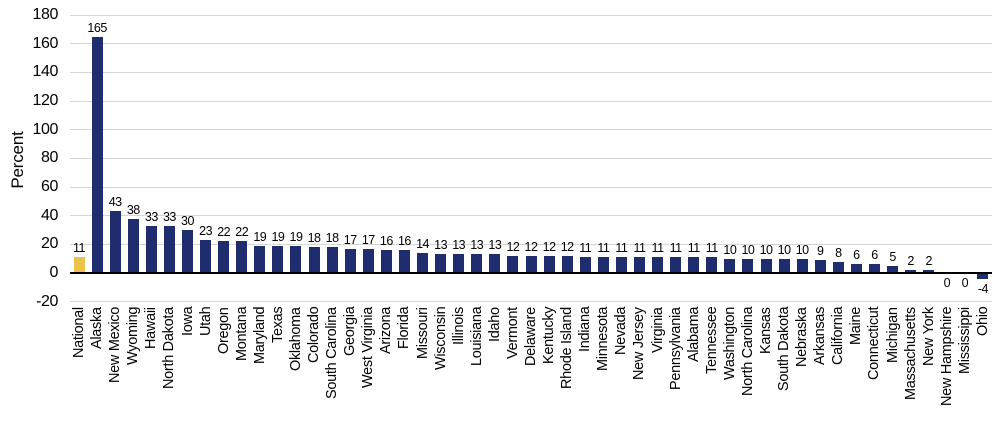 The height and width of the screenshot is (440, 1000). Describe the element at coordinates (748, 265) in the screenshot. I see `bar-north-carolina` at that location.